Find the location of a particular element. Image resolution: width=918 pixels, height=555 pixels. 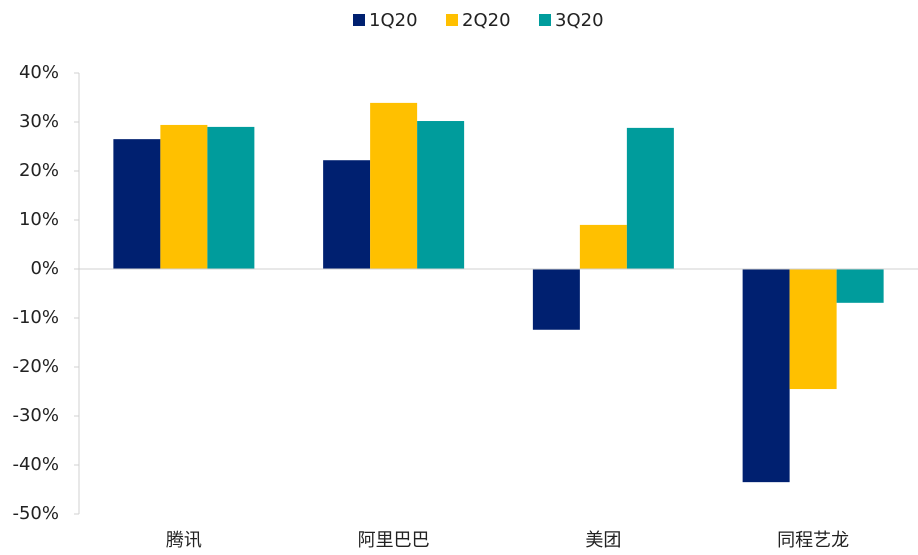

y-tick-label: 10% is located at coordinates (39, 219).